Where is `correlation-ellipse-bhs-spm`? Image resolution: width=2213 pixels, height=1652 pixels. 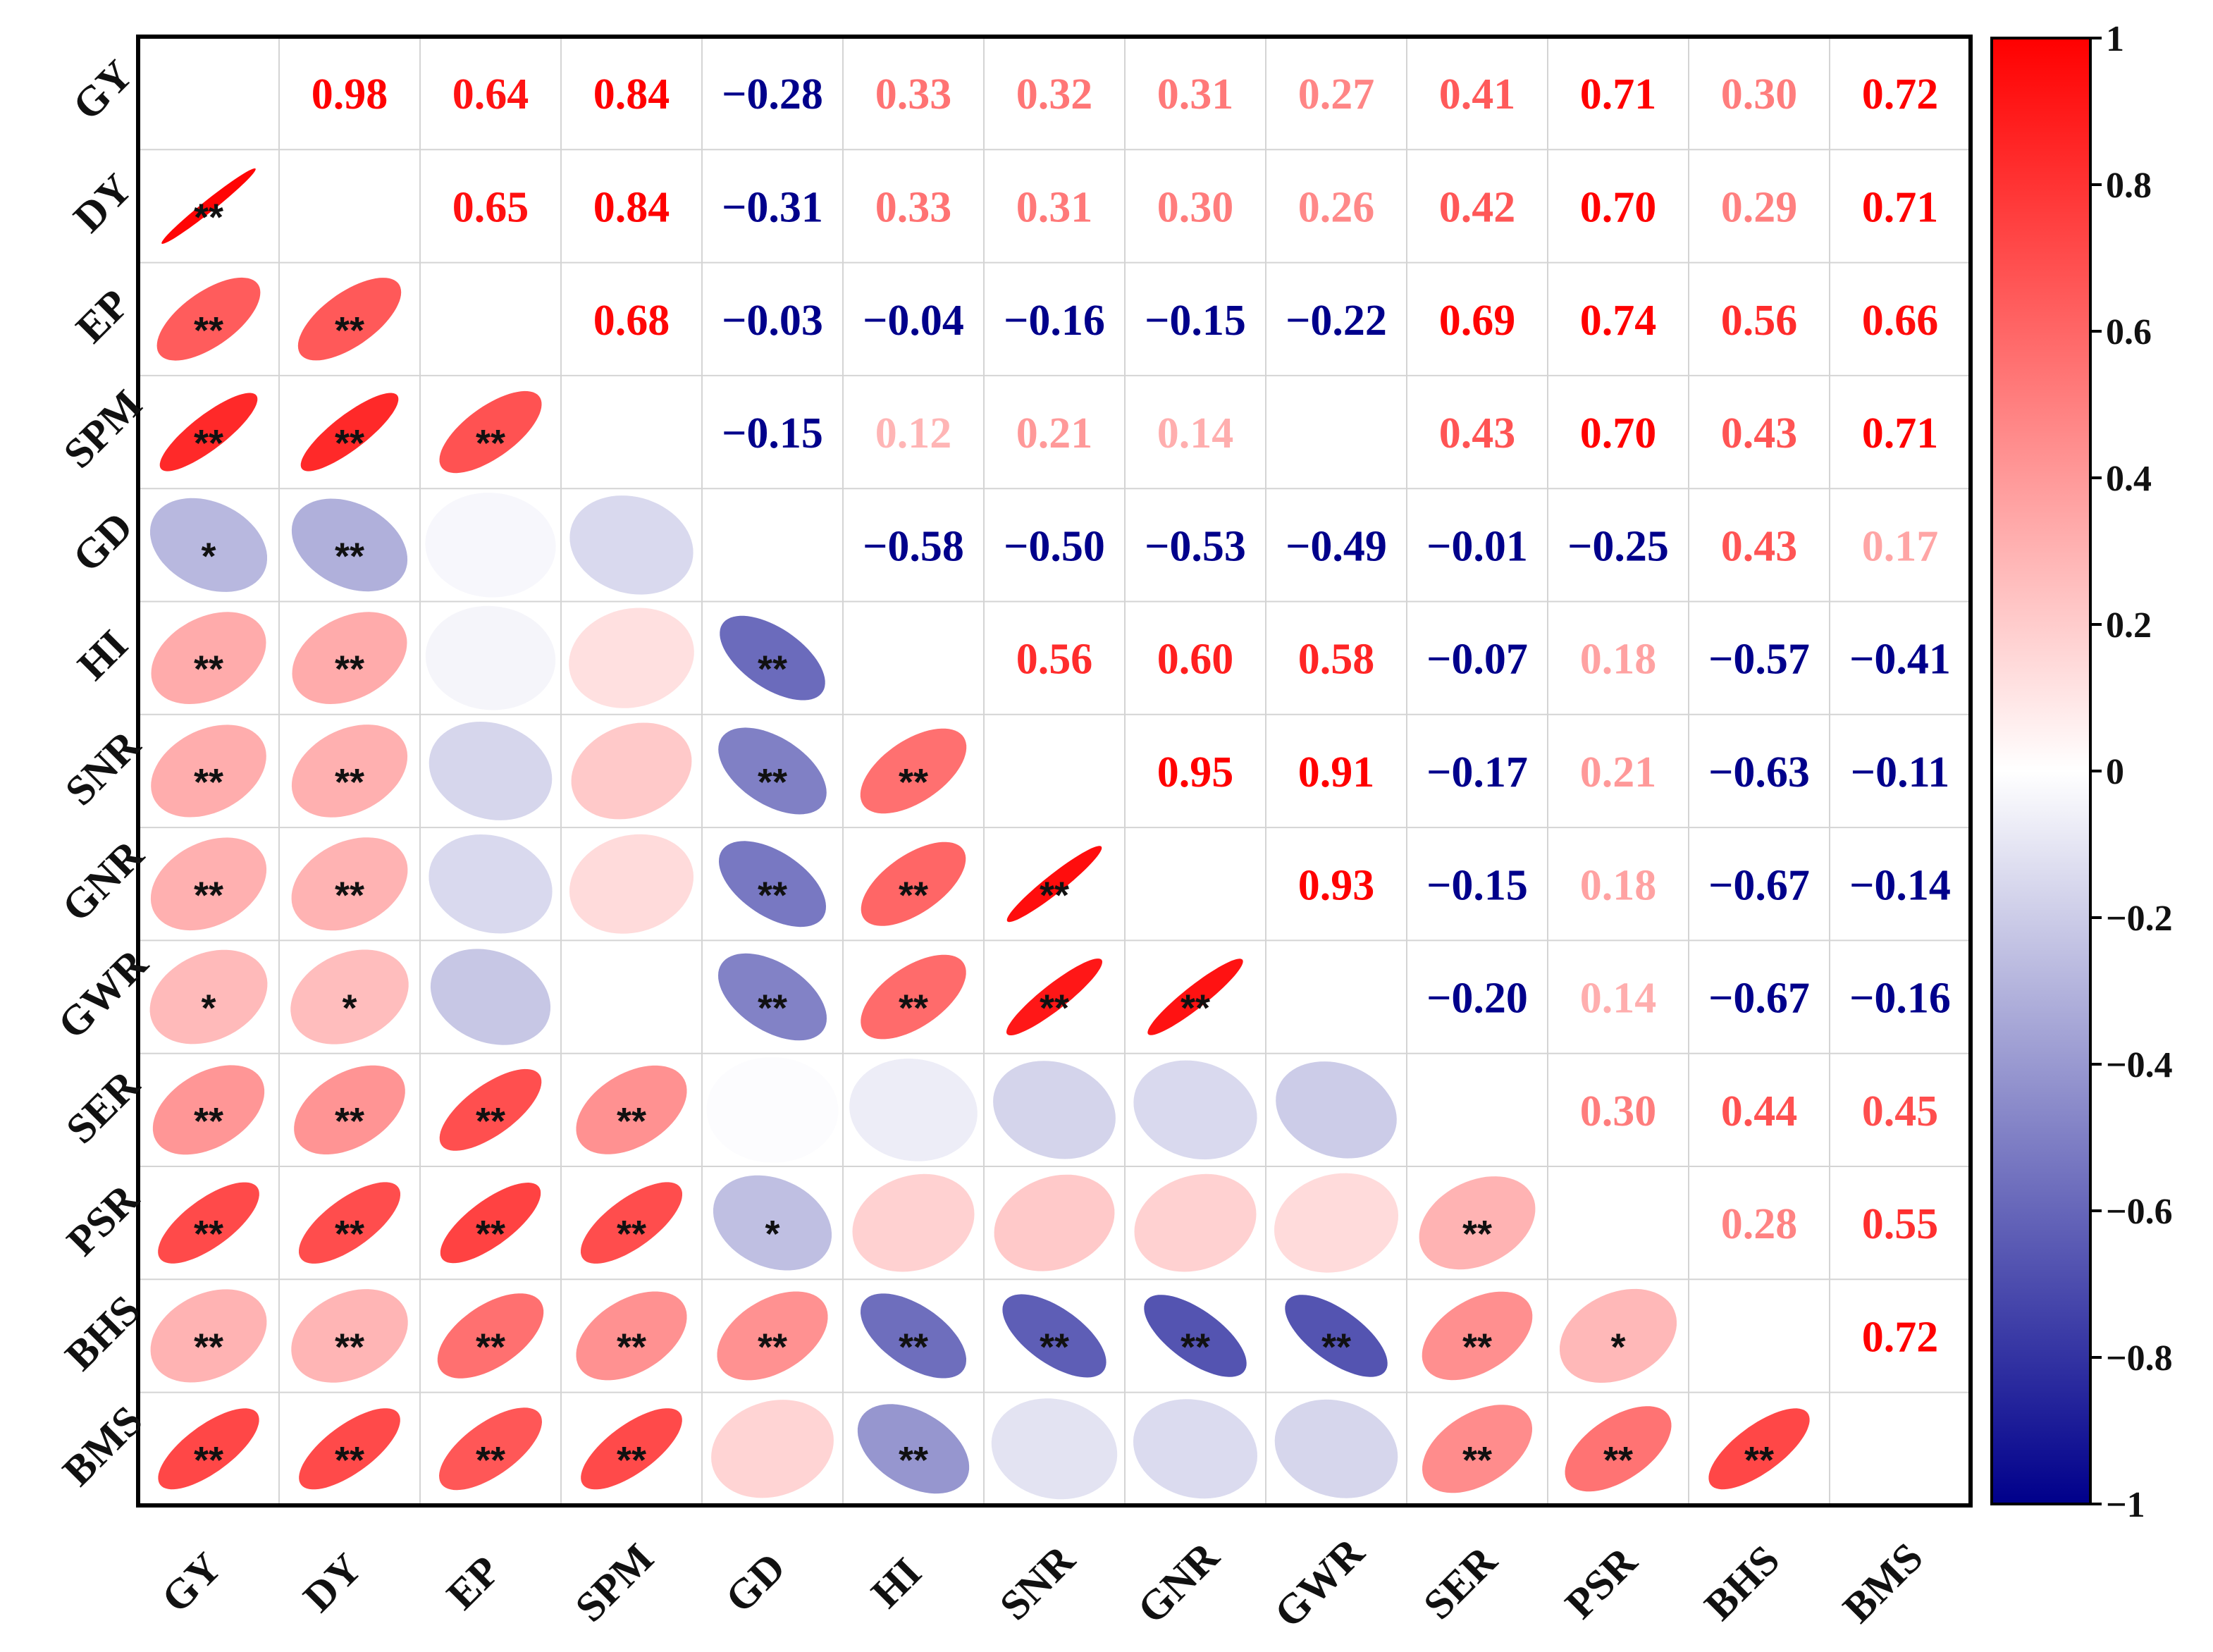 correlation-ellipse-bhs-spm is located at coordinates (631, 1336).